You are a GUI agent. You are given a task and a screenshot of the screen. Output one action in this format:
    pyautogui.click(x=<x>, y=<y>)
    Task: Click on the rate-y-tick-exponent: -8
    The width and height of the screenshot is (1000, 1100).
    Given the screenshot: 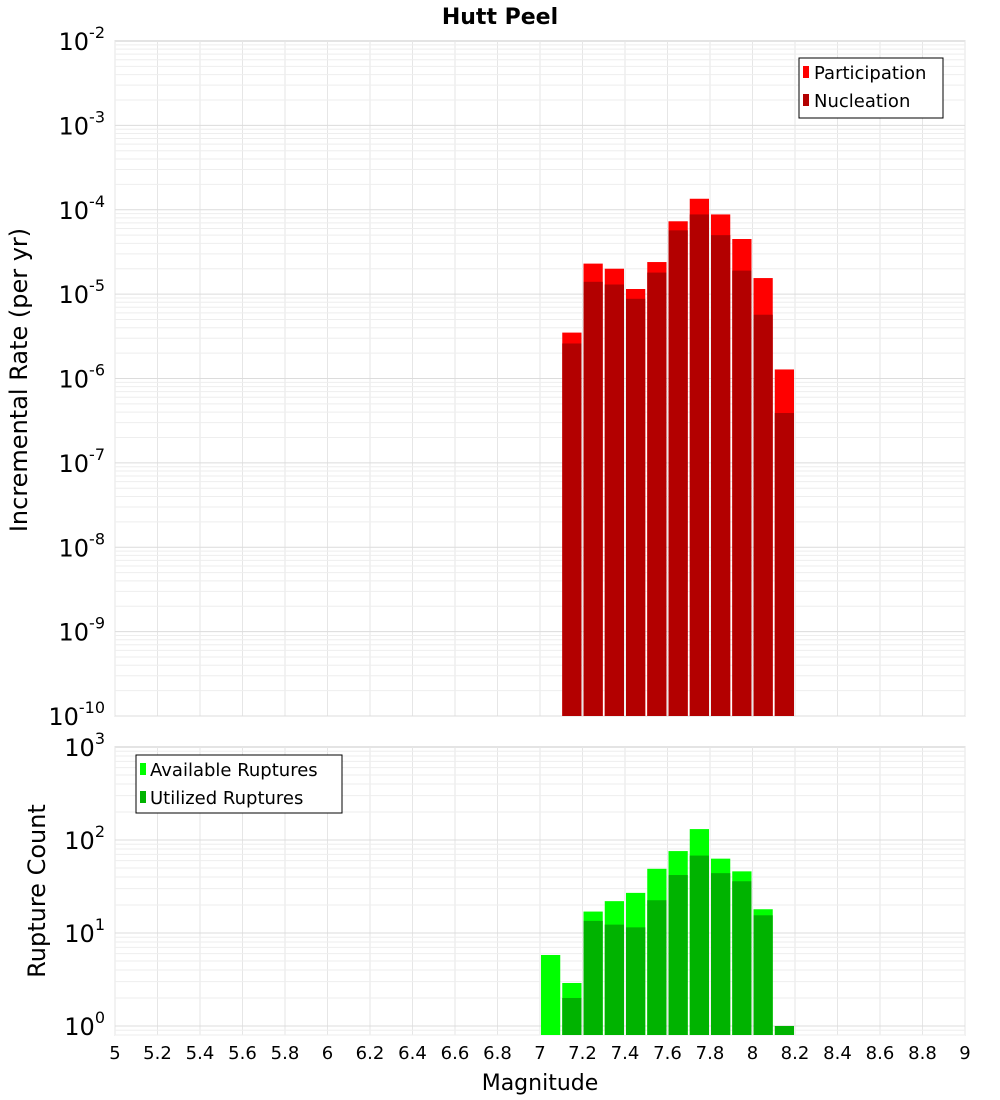 What is the action you would take?
    pyautogui.click(x=97, y=538)
    